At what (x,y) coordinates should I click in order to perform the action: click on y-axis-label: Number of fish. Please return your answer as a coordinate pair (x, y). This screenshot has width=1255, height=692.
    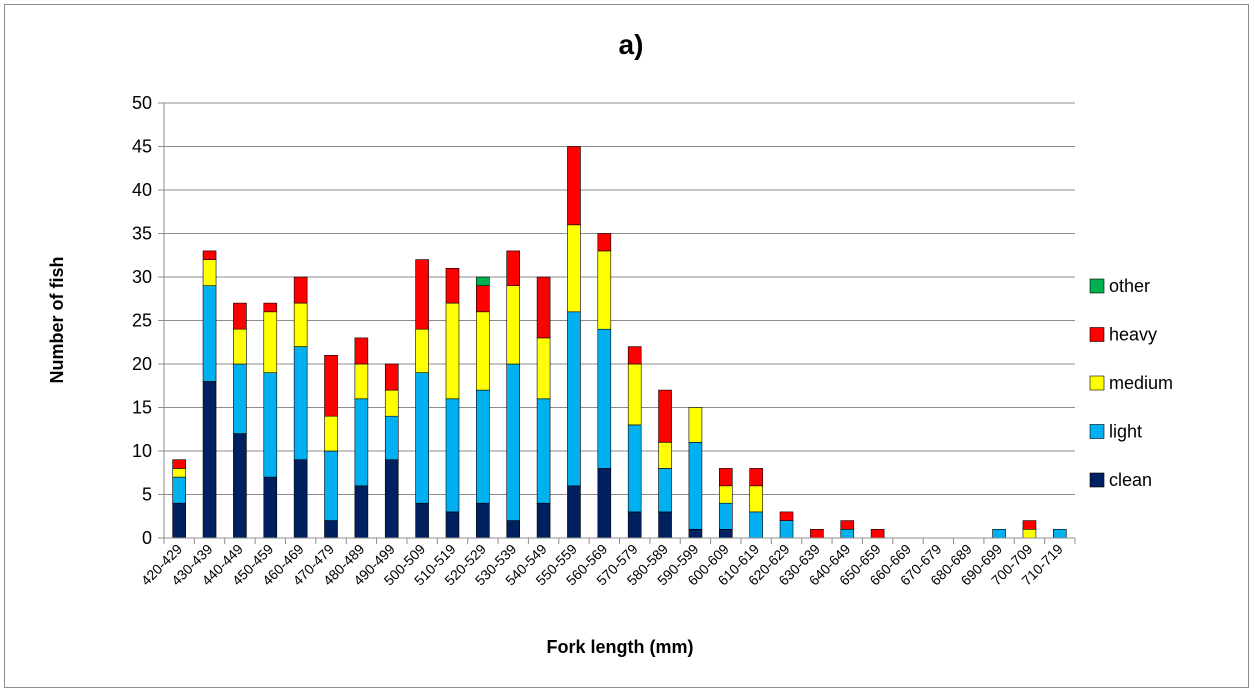
    Looking at the image, I should click on (57, 319).